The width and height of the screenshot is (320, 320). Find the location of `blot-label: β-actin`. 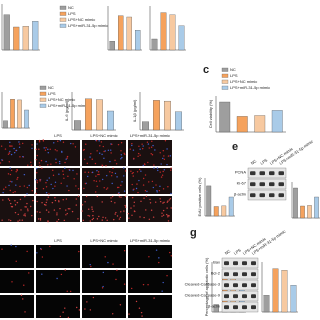

blot-label: β-actin is located at coordinates (240, 194).